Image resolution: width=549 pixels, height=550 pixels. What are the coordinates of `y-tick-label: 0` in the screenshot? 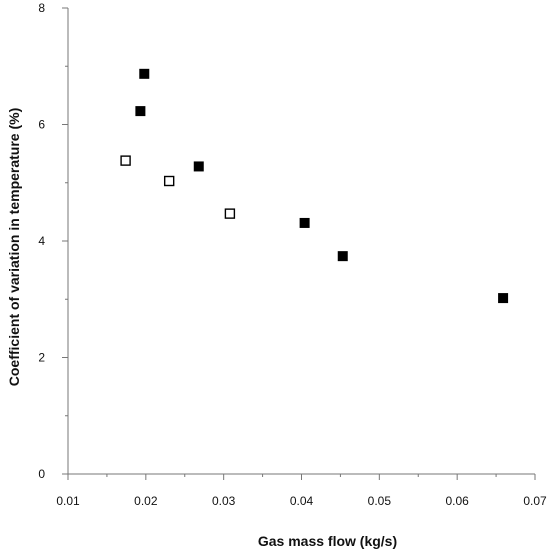 It's located at (41, 474).